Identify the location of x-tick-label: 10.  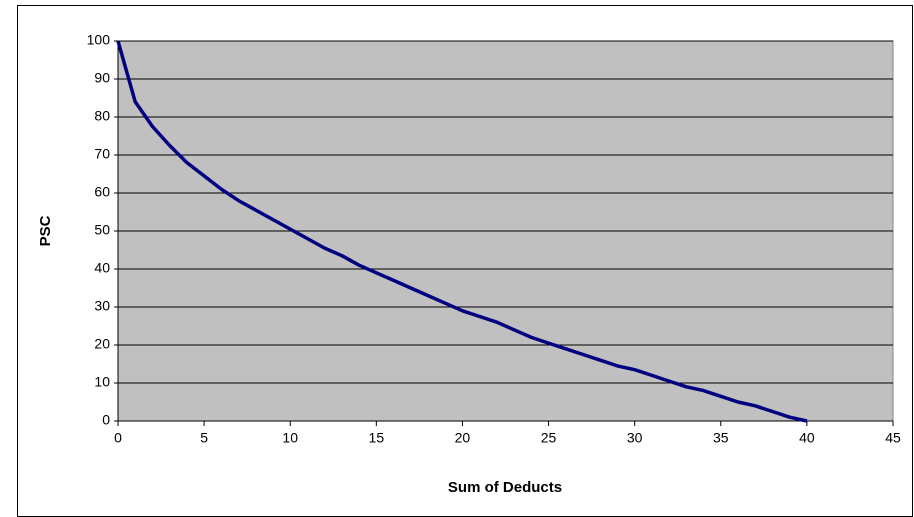
(290, 438).